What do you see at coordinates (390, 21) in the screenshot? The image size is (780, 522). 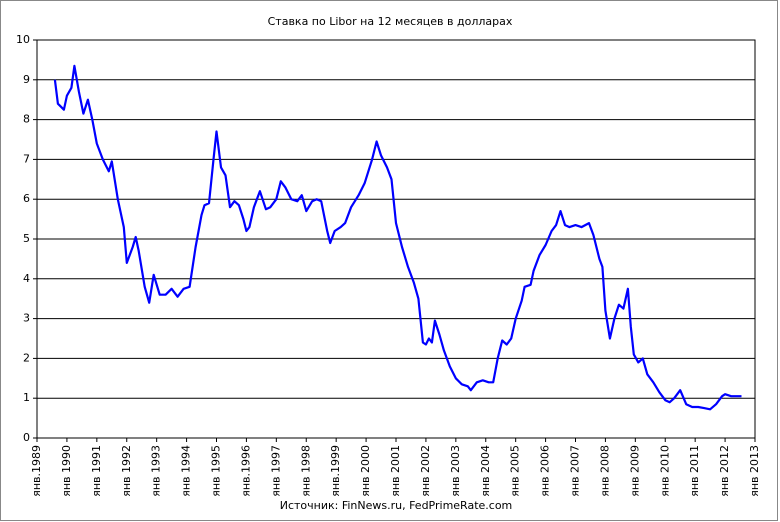 I see `chart-title: Ставка по Libor на 12 месяцев в долларах` at bounding box center [390, 21].